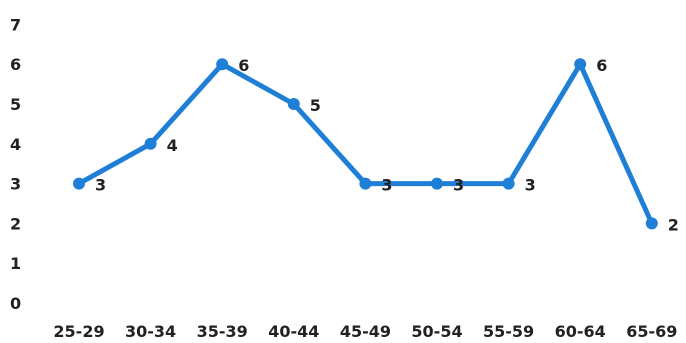 This screenshot has width=686, height=343. What do you see at coordinates (508, 331) in the screenshot?
I see `x-tick-label: 55-59` at bounding box center [508, 331].